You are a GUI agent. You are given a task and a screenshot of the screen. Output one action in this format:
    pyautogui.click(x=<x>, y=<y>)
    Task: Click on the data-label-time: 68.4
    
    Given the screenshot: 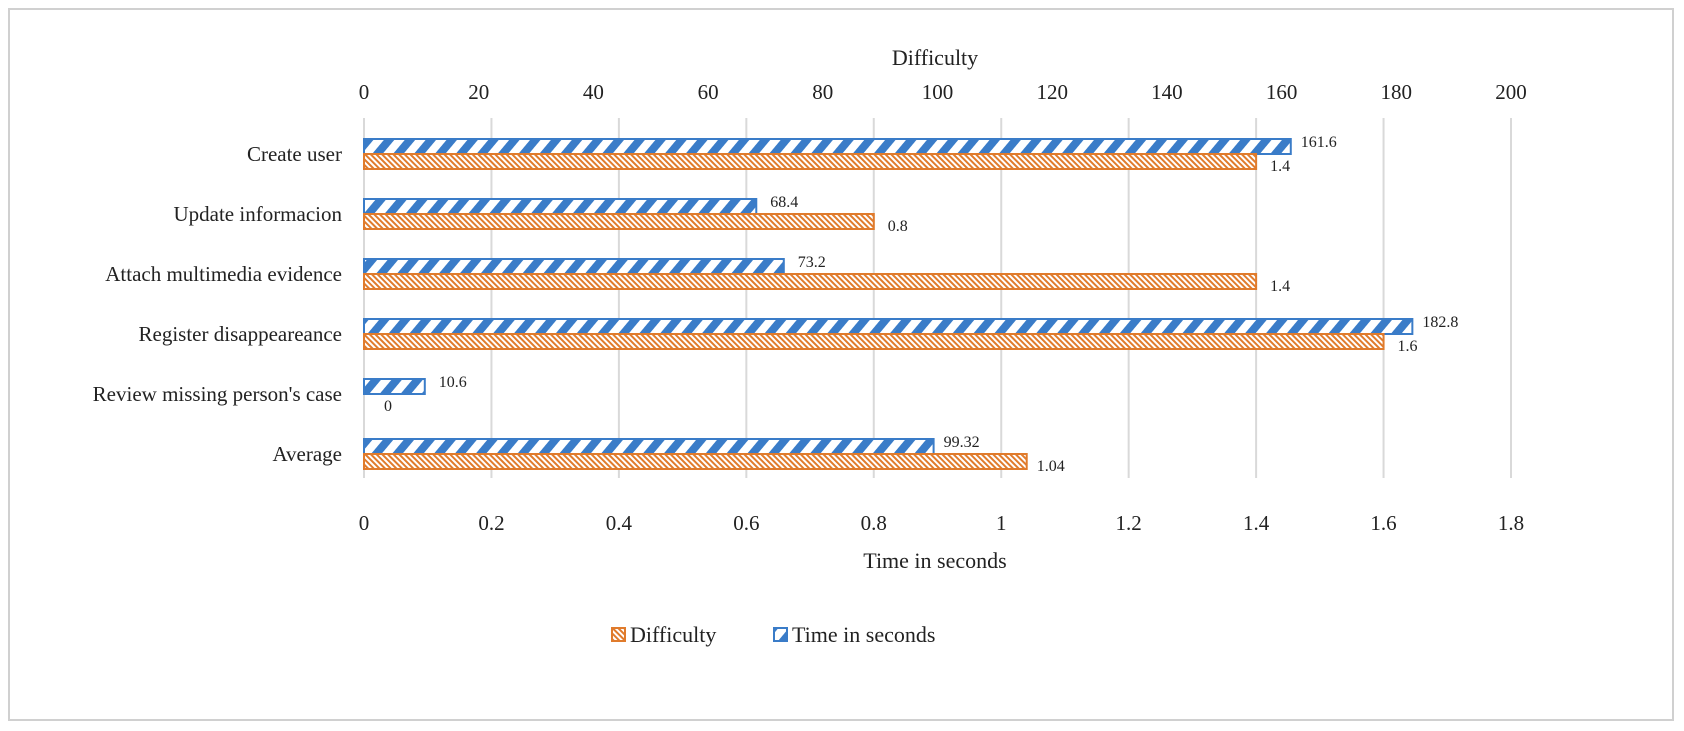 What is the action you would take?
    pyautogui.click(x=784, y=202)
    